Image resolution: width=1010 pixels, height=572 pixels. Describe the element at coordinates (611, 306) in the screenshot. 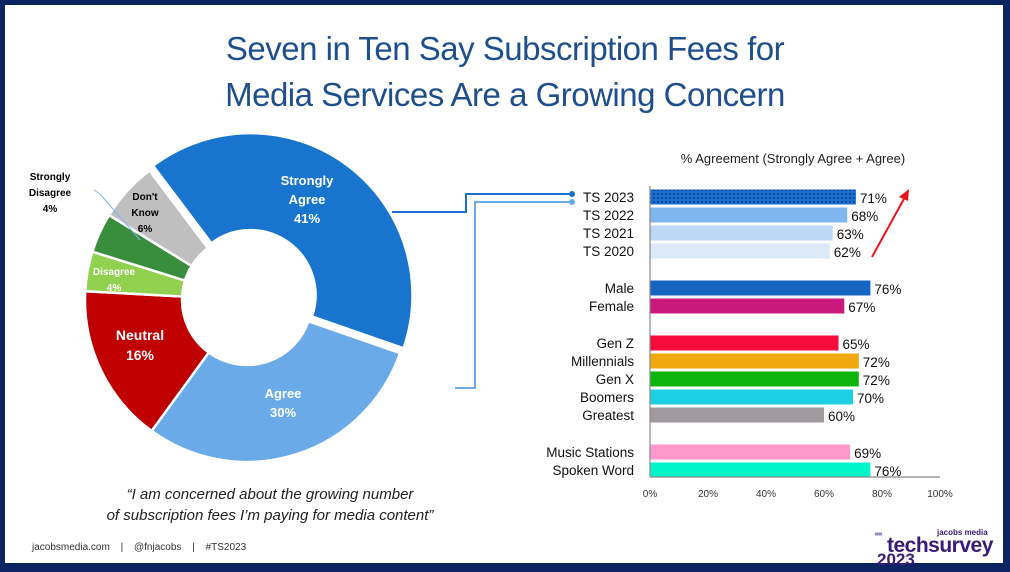

I see `bar-category-label: Female` at that location.